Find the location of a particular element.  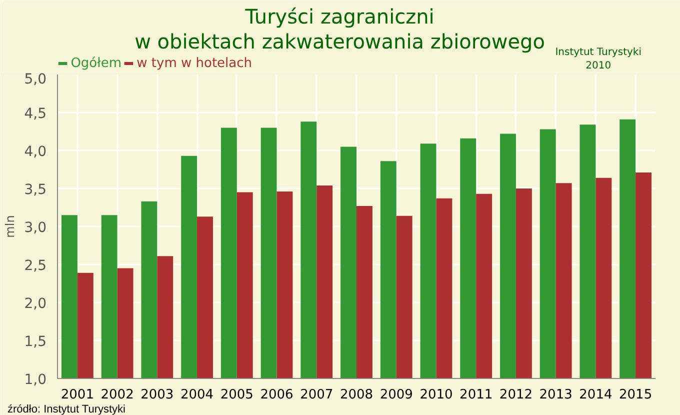

y-tick-label: 3,0 is located at coordinates (35, 228).